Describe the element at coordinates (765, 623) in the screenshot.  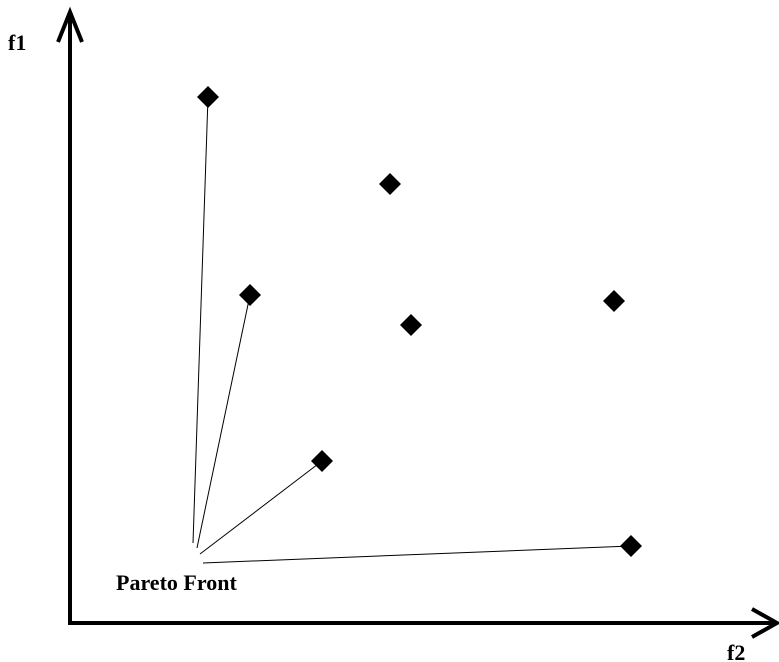
I see `x-axis-arrowhead` at that location.